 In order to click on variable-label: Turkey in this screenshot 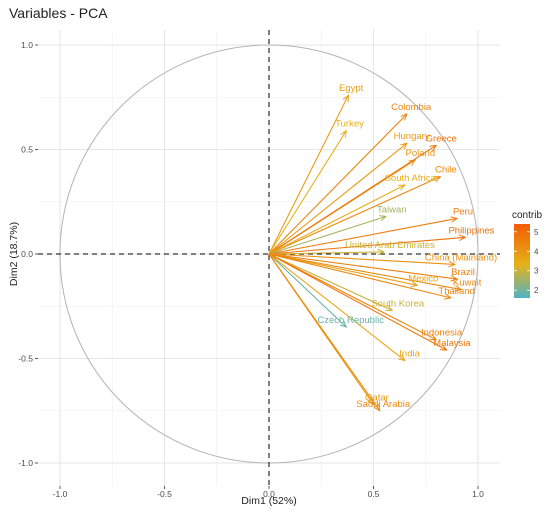, I will do `click(349, 124)`.